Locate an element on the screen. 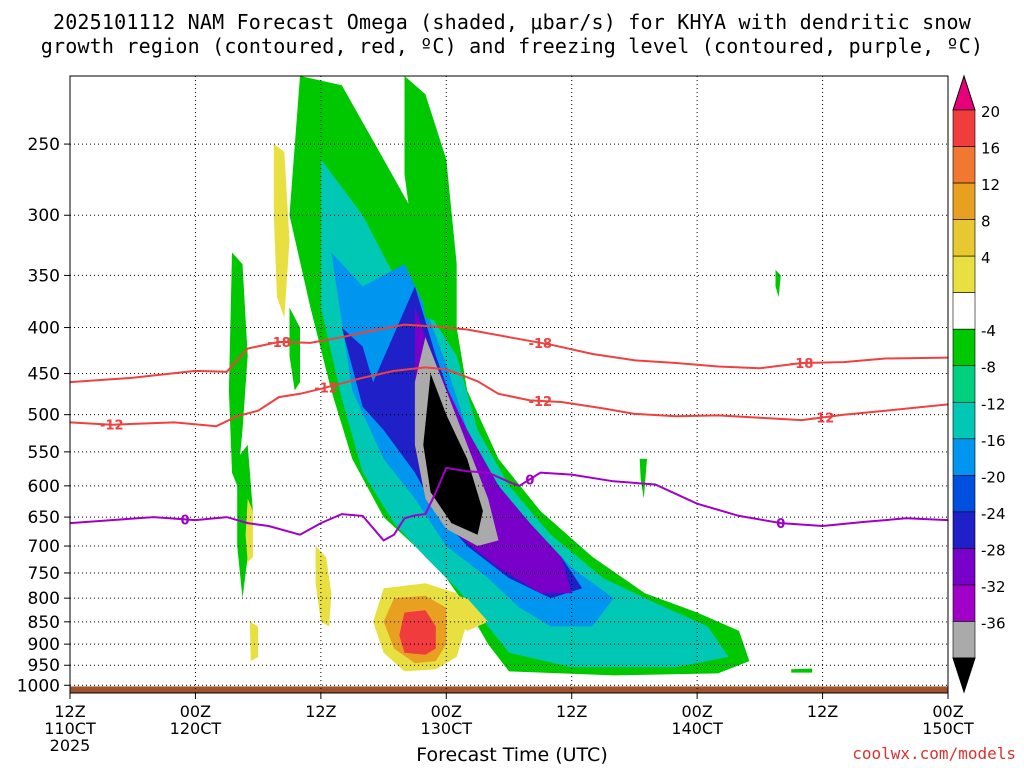 The image size is (1024, 768). contour-label-1-1: -12 is located at coordinates (326, 388).